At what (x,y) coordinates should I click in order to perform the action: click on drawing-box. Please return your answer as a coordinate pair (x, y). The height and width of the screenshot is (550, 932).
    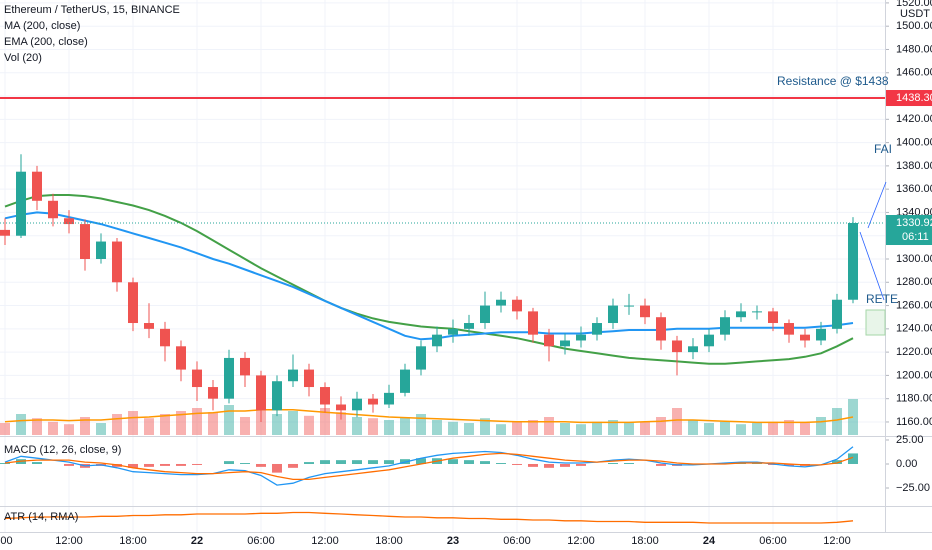
    Looking at the image, I should click on (875, 322).